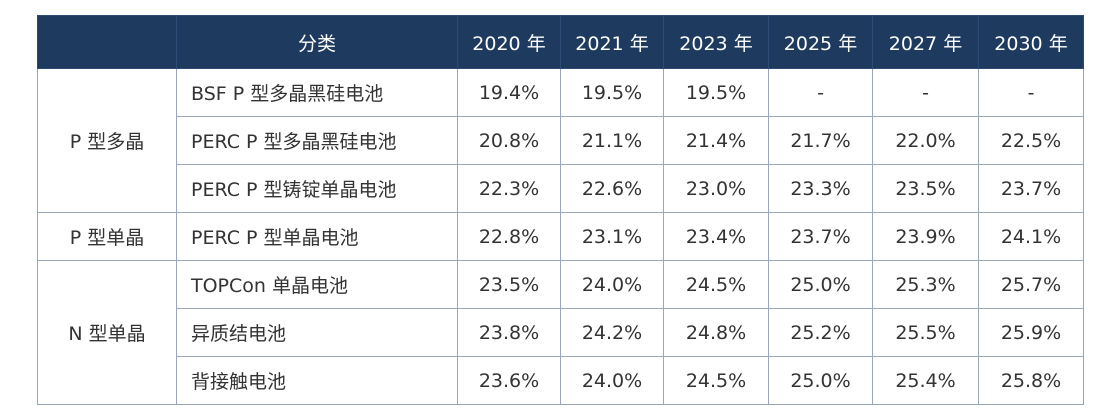  I want to click on row-name: 背接触电池, so click(317, 380).